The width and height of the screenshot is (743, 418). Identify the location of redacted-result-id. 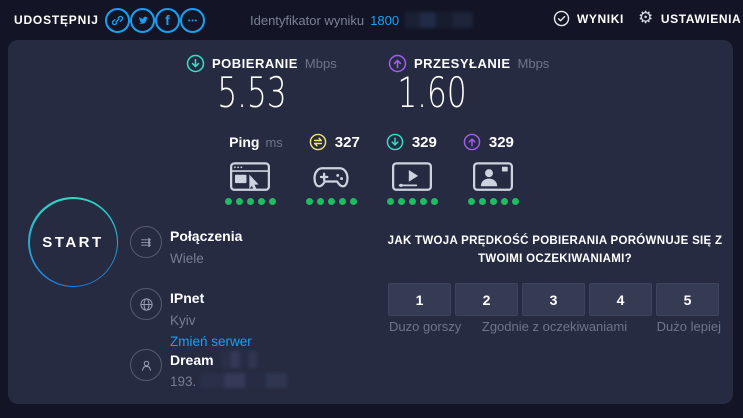
(439, 20).